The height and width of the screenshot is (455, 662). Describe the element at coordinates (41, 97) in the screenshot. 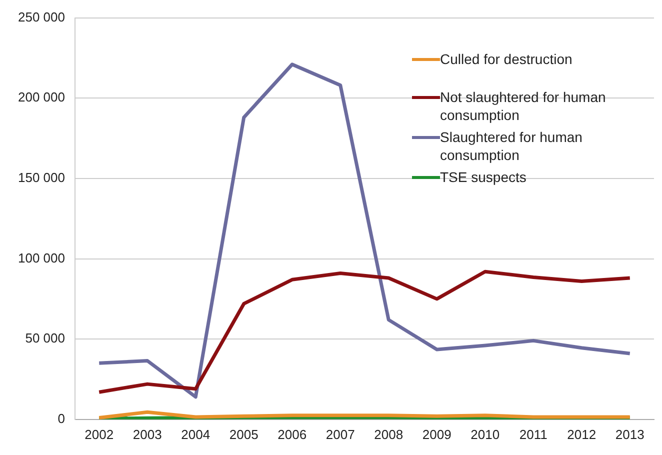

I see `y-tick-label: 200 000` at that location.